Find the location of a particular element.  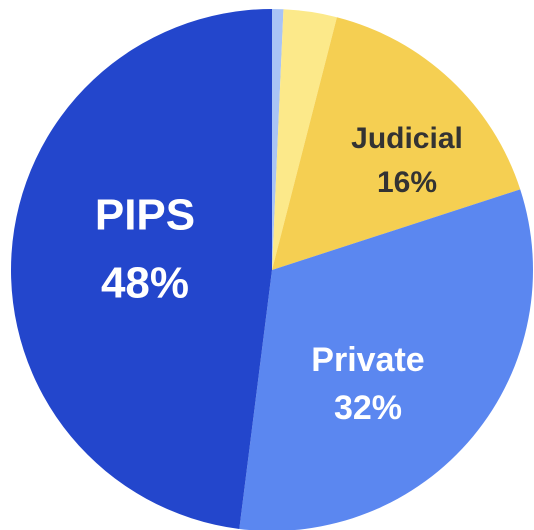

value-label: 48% is located at coordinates (145, 283).